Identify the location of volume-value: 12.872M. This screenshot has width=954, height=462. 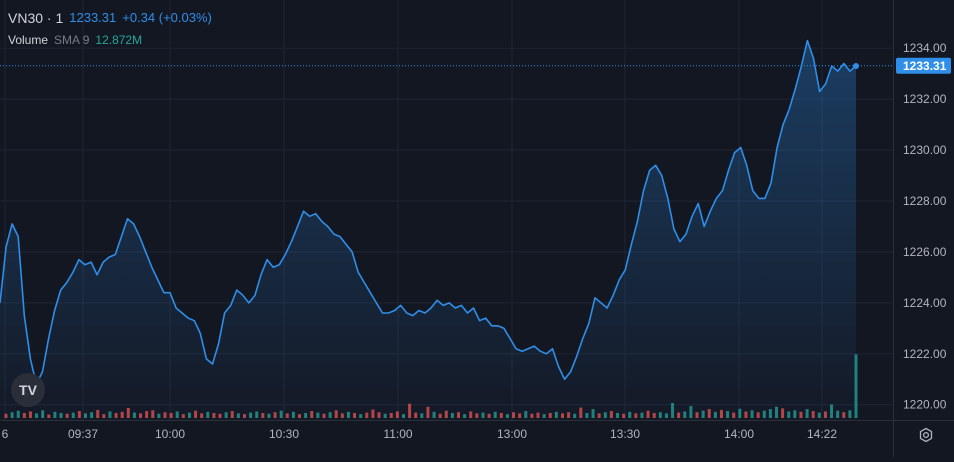
(119, 40).